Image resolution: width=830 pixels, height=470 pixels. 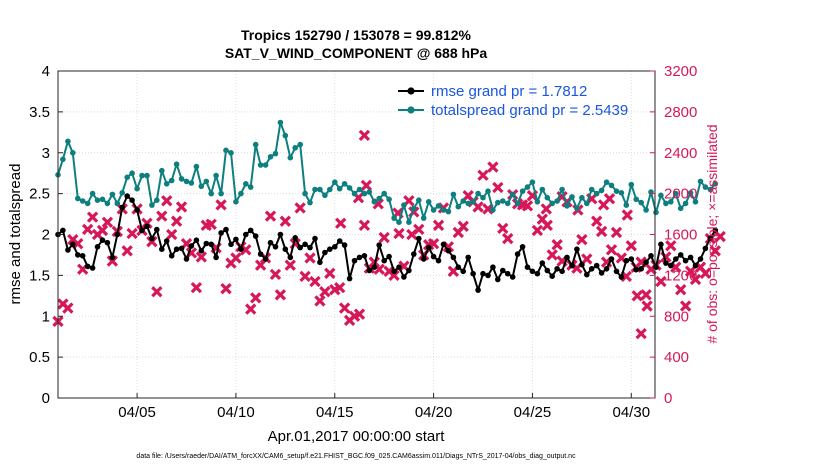 I want to click on legend-spread-label: totalspread grand pr = 2.5439, so click(x=529, y=110).